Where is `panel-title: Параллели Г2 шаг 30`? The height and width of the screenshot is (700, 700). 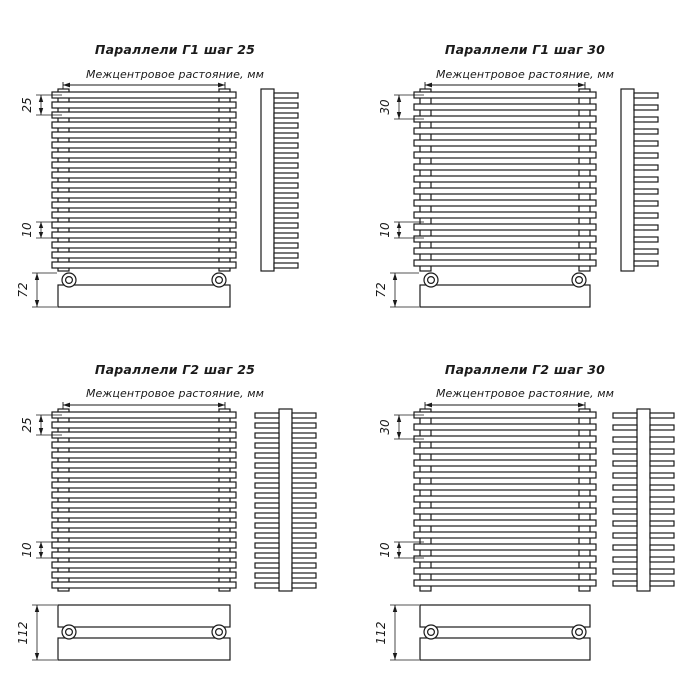
panel-title: Параллели Г2 шаг 30 is located at coordinates (525, 369).